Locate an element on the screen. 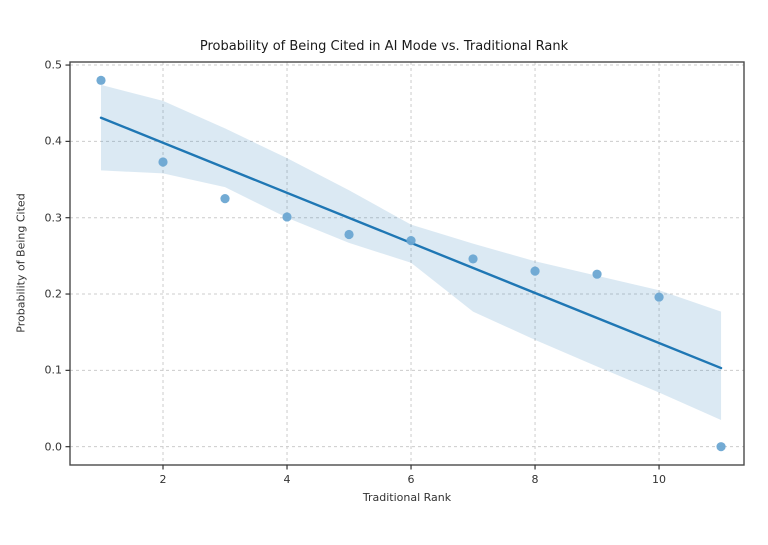 This screenshot has width=768, height=545. x-tick-label: 8 is located at coordinates (535, 479).